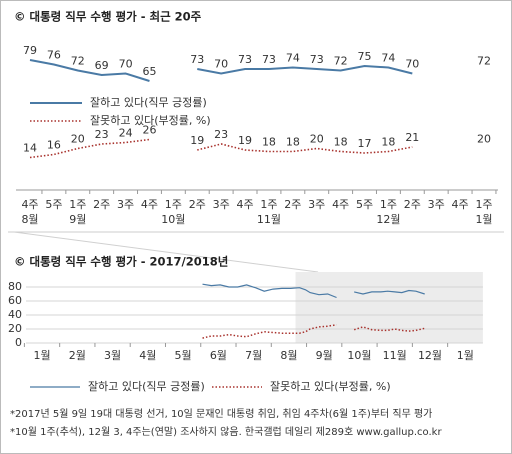  What do you see at coordinates (30, 148) in the screenshot?
I see `data-label: 14` at bounding box center [30, 148].